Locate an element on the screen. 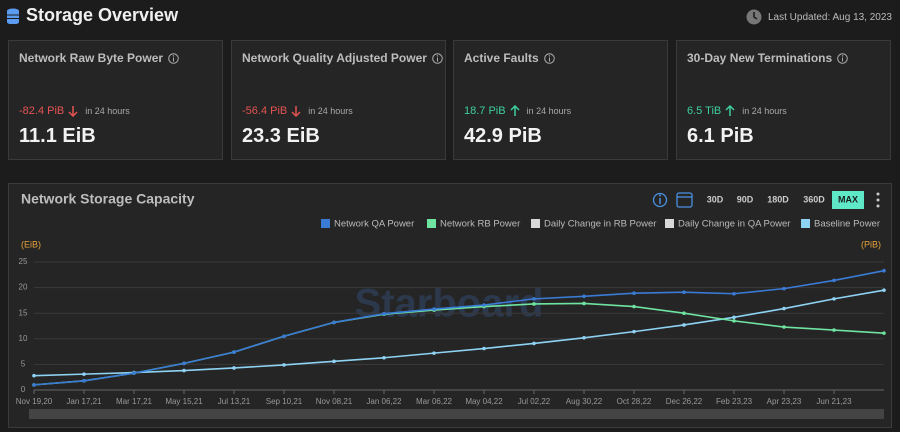 Image resolution: width=900 pixels, height=432 pixels. legend-label: Baseline Power is located at coordinates (847, 224).